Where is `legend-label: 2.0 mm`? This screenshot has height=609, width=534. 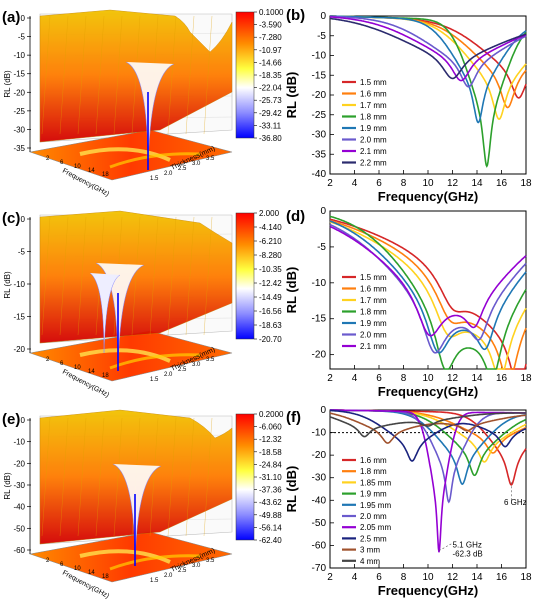
legend-label: 2.0 mm is located at coordinates (373, 140).